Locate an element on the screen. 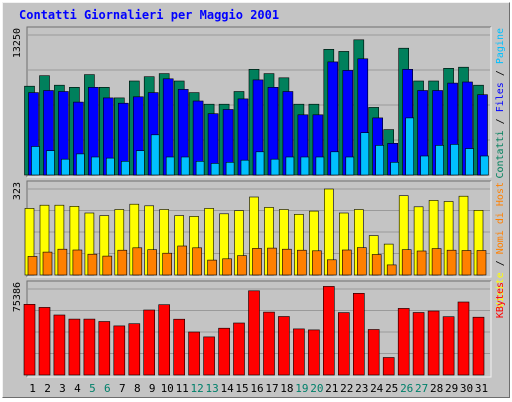 This screenshot has width=512, height=402. legend-entry: Contatti is located at coordinates (500, 154).